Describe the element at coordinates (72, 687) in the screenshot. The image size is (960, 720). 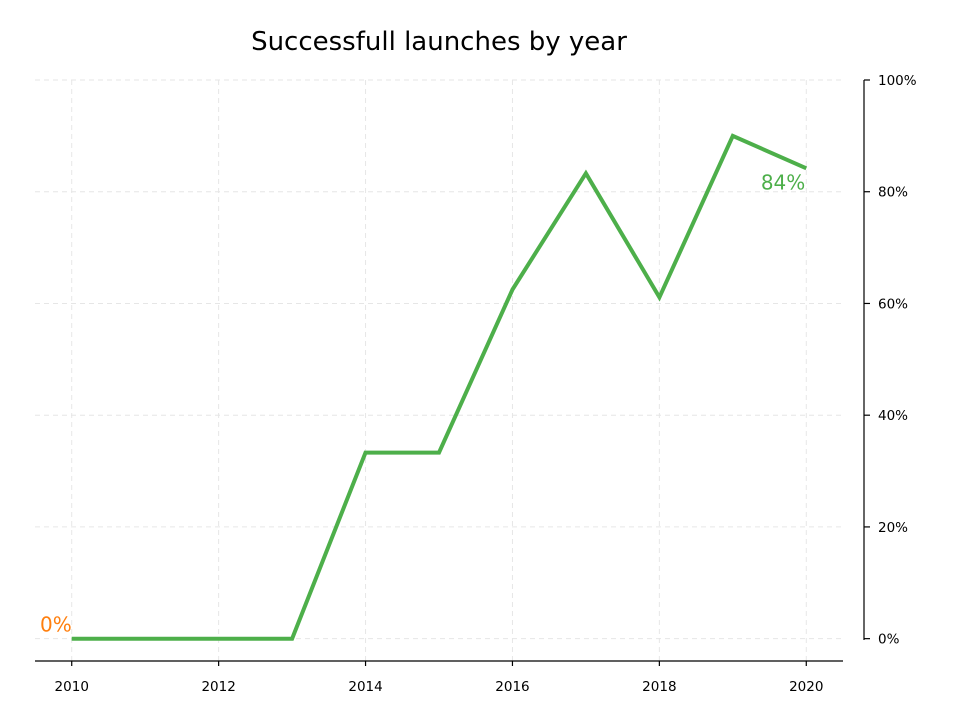
I see `x-tick-label: 2010` at that location.